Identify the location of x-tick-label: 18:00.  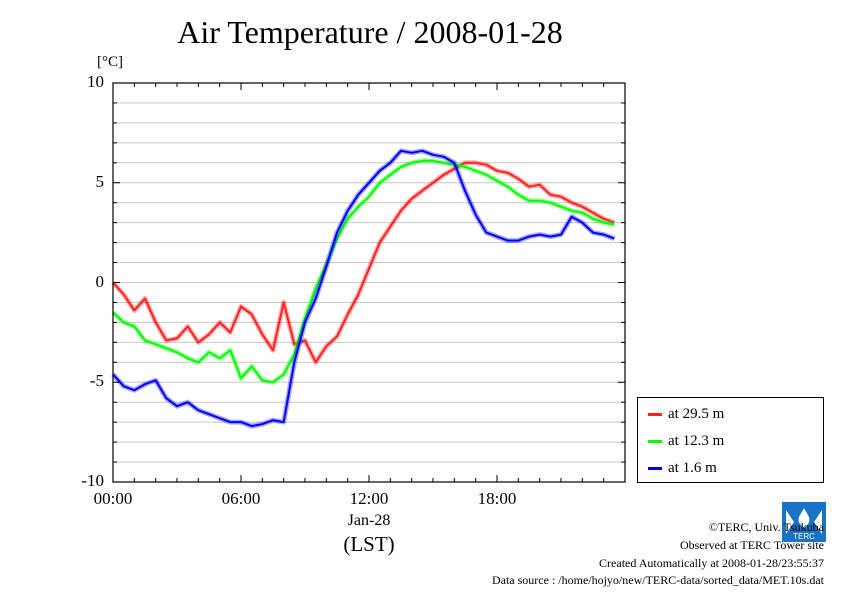
(497, 498).